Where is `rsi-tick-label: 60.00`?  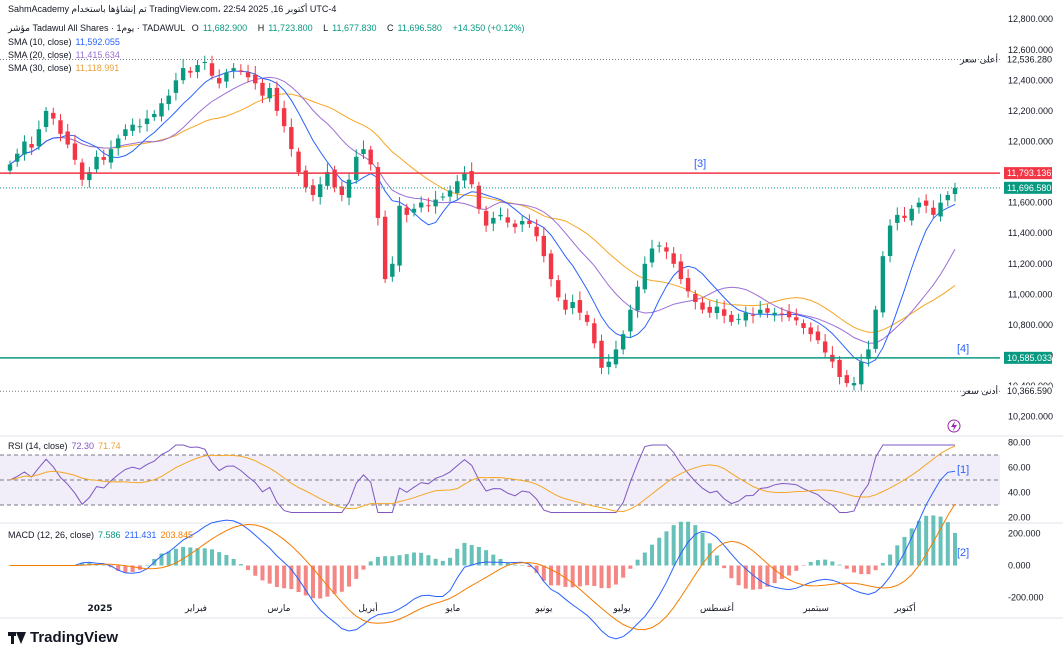 rsi-tick-label: 60.00 is located at coordinates (1019, 468).